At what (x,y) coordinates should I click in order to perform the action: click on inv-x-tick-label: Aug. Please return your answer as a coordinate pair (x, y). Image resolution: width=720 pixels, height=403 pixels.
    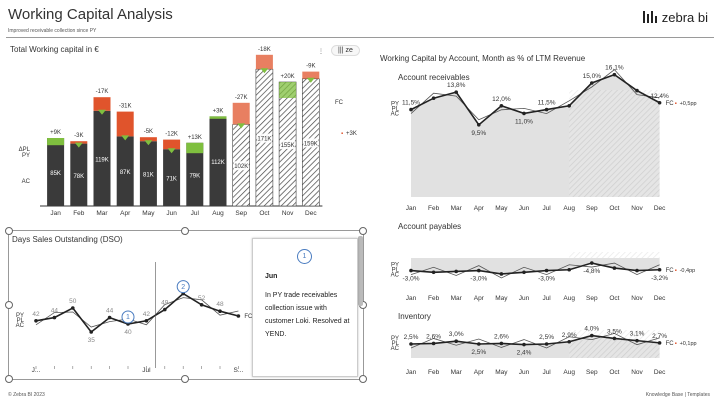
    Looking at the image, I should click on (569, 372).